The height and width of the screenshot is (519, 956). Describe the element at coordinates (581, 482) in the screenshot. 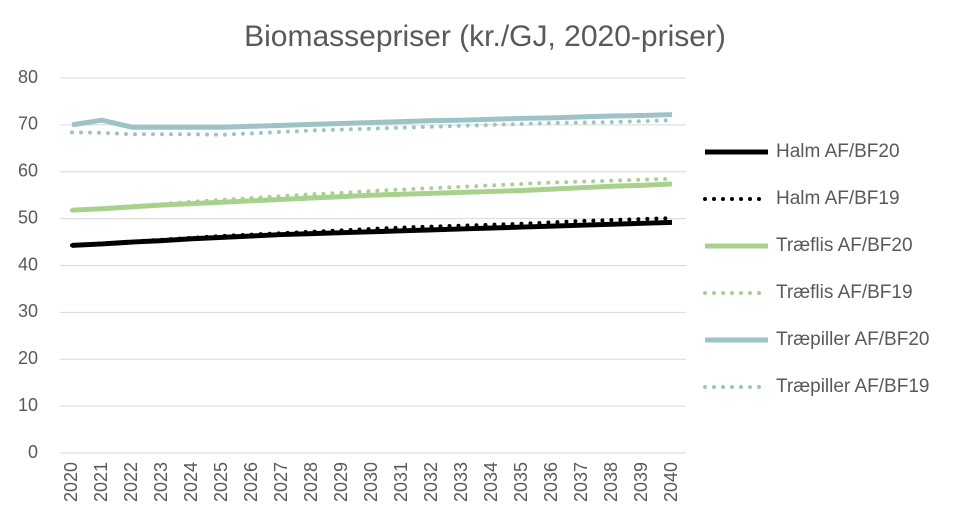

I see `x-tick-label: 2037` at that location.